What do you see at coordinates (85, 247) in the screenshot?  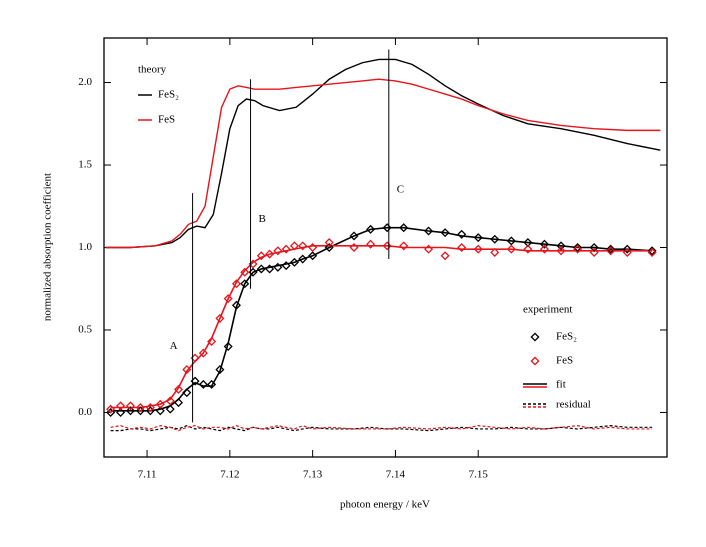 I see `y-tick-label: 1.0` at bounding box center [85, 247].